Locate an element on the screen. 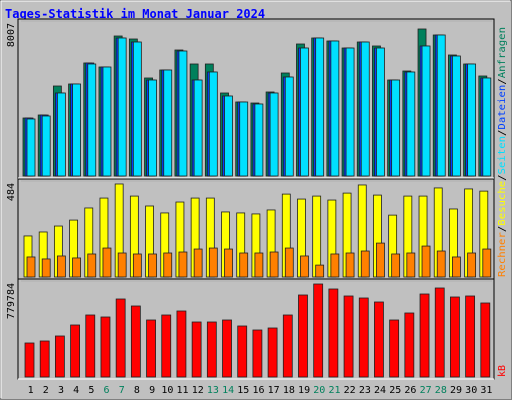 The height and width of the screenshot is (400, 512). x-tick-label: 13 is located at coordinates (213, 390).